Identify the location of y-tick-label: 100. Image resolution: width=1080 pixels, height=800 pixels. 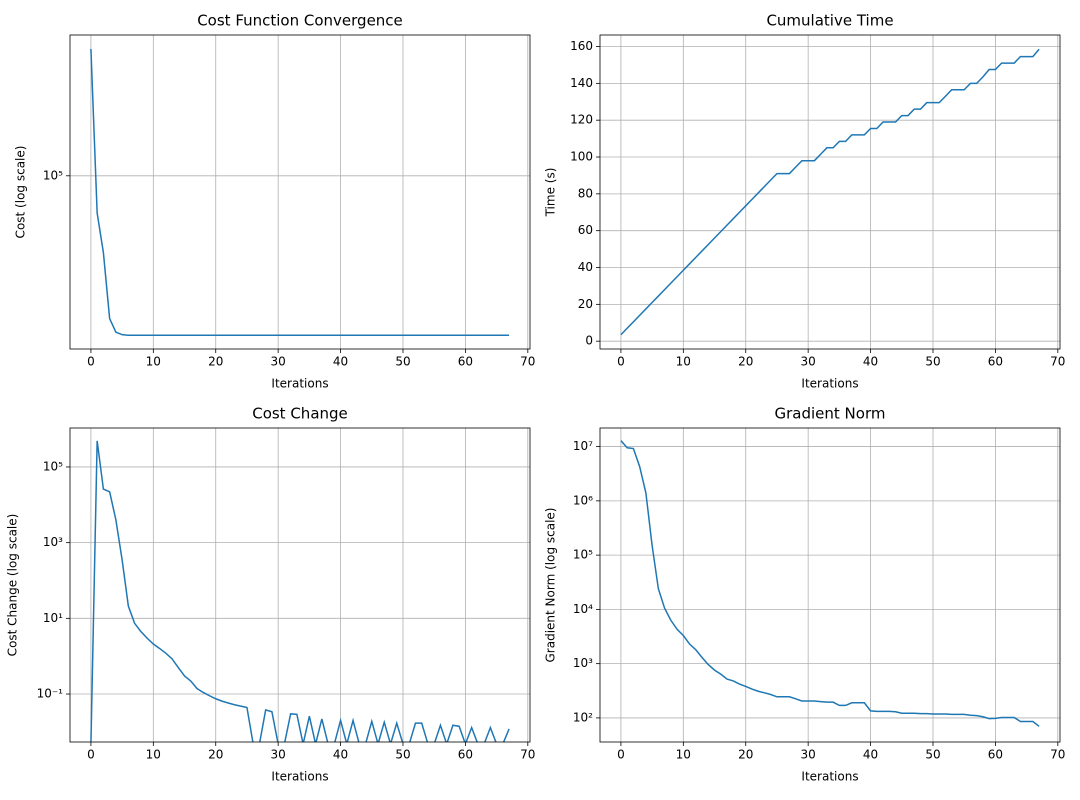
(581, 157).